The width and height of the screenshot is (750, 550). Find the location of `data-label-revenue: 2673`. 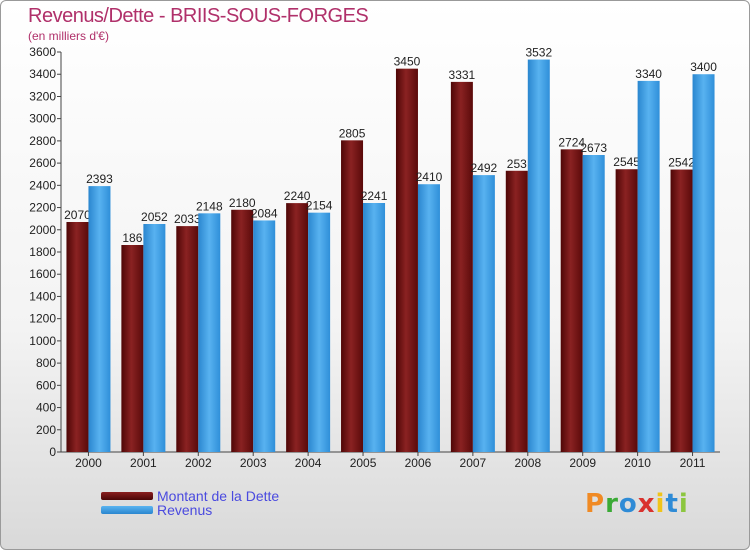

data-label-revenue: 2673 is located at coordinates (593, 148).